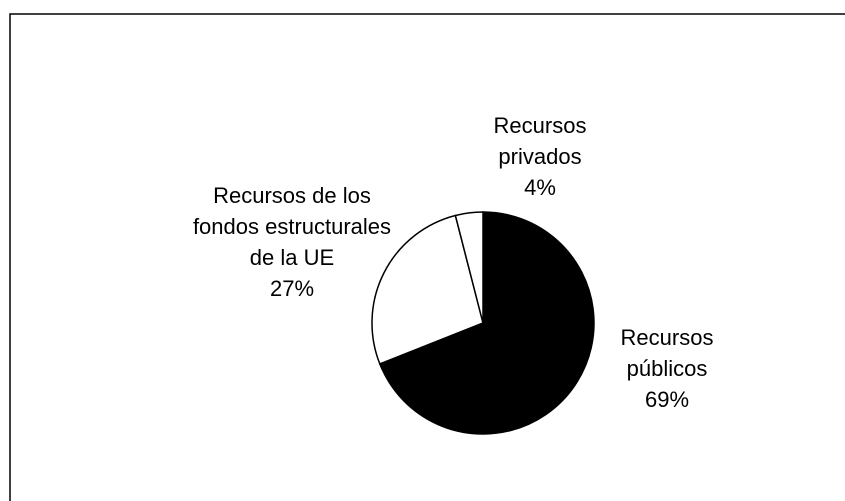 Image resolution: width=845 pixels, height=501 pixels. I want to click on pie, so click(483, 323).